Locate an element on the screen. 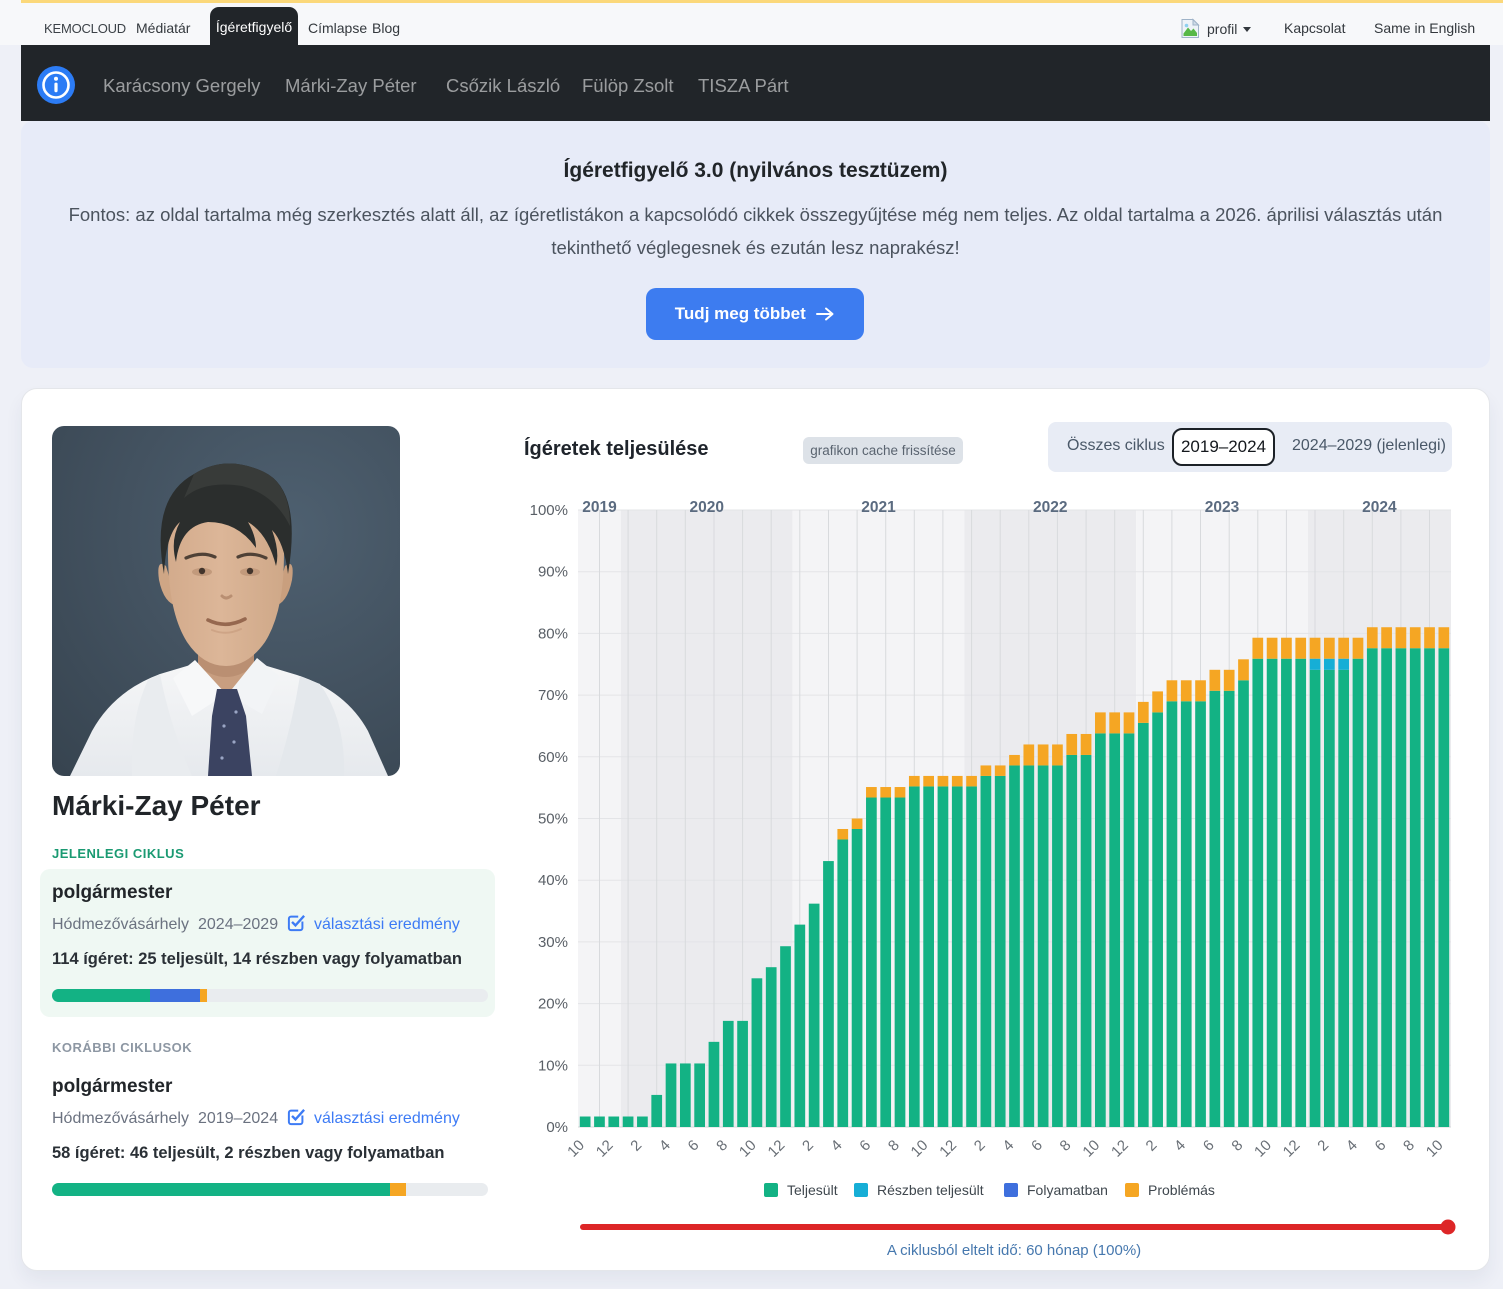 The height and width of the screenshot is (1289, 1503). svg-text: 2019 is located at coordinates (599, 507).